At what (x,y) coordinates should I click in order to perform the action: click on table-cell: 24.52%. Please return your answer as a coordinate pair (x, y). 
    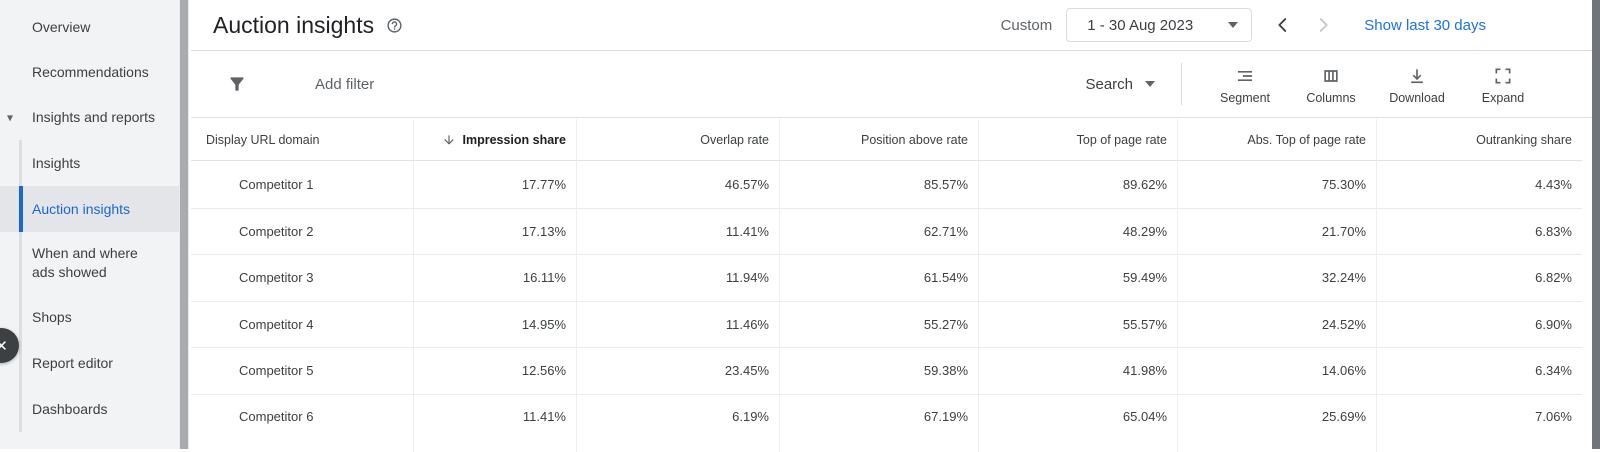
    Looking at the image, I should click on (1276, 323).